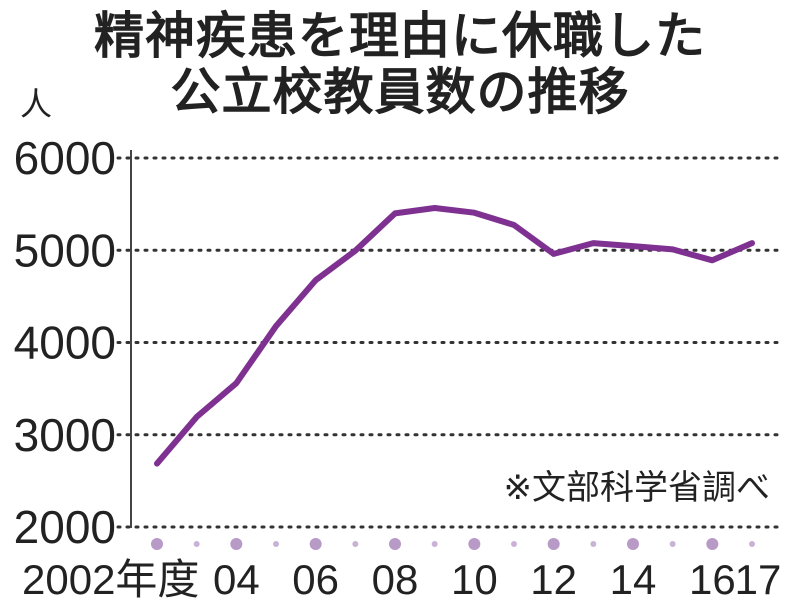 This screenshot has width=800, height=613. I want to click on y-tick-label-4000: 4000, so click(65, 343).